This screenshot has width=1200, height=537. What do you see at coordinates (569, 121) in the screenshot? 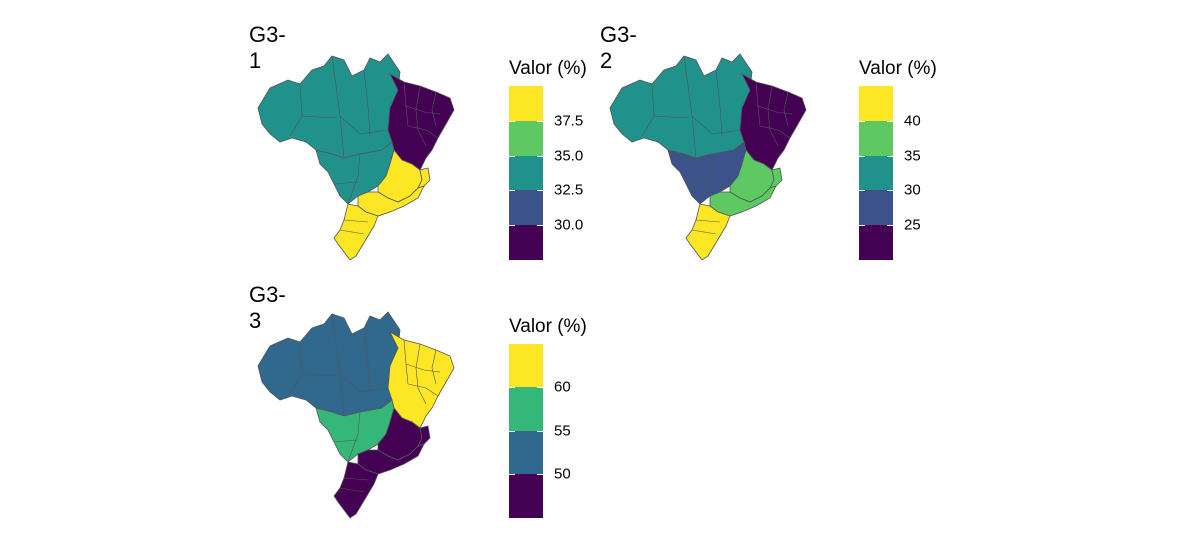
I see `legend-tick-label: 37.5` at bounding box center [569, 121].